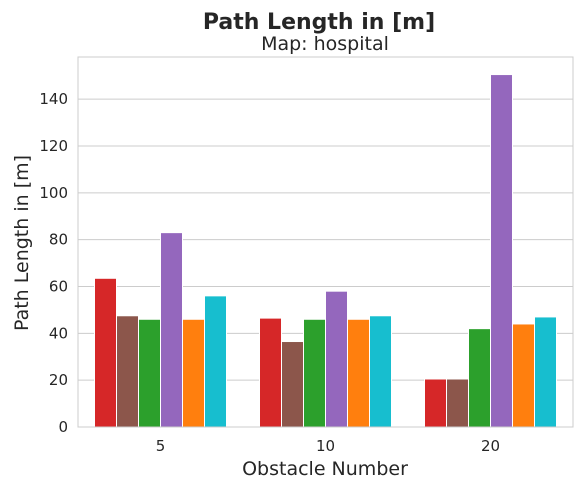  I want to click on y-axis-ticks: 0 20 40 60 80 100 120 140, so click(53, 263).